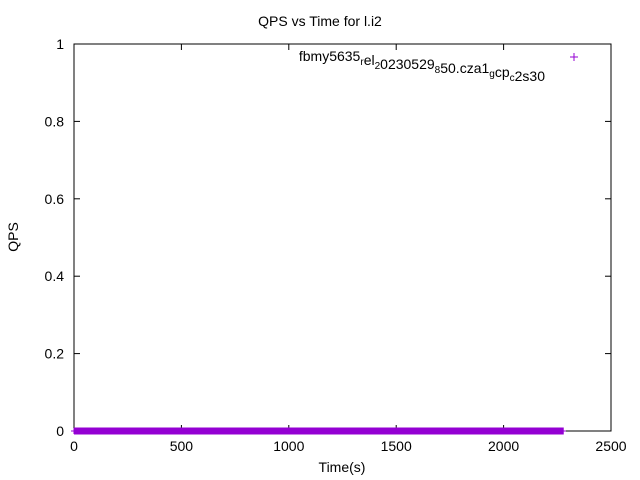 The image size is (640, 480). What do you see at coordinates (60, 431) in the screenshot?
I see `y-tick-label: 0` at bounding box center [60, 431].